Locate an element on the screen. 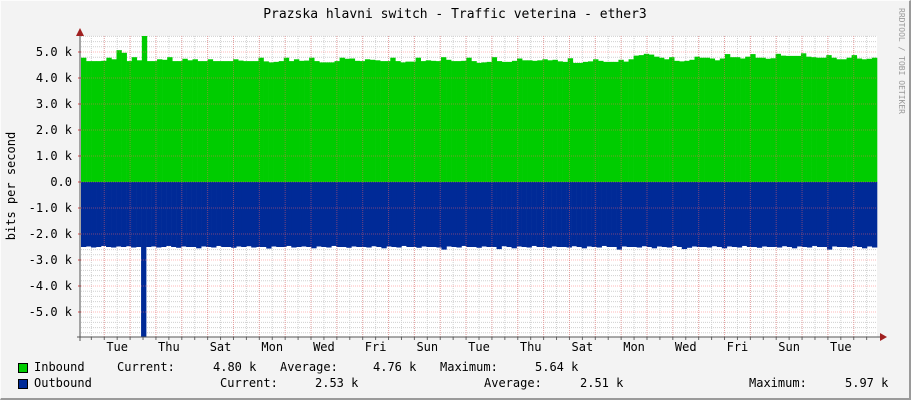 The image size is (911, 400). inbound-maximum-label: Maximum: is located at coordinates (469, 367).